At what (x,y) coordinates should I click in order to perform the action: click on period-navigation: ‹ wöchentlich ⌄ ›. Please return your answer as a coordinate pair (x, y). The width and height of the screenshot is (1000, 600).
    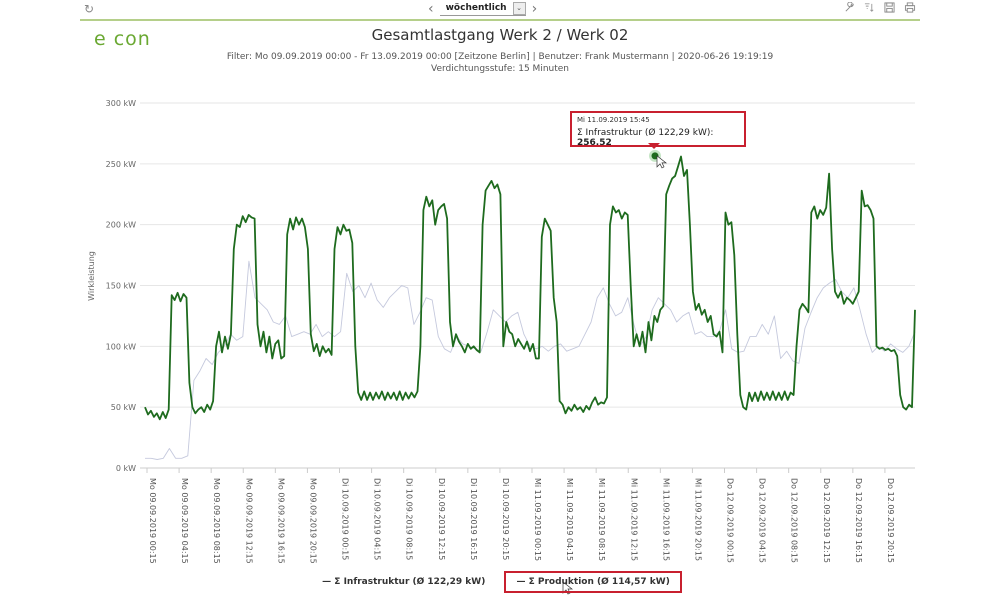
    Looking at the image, I should click on (482, 8).